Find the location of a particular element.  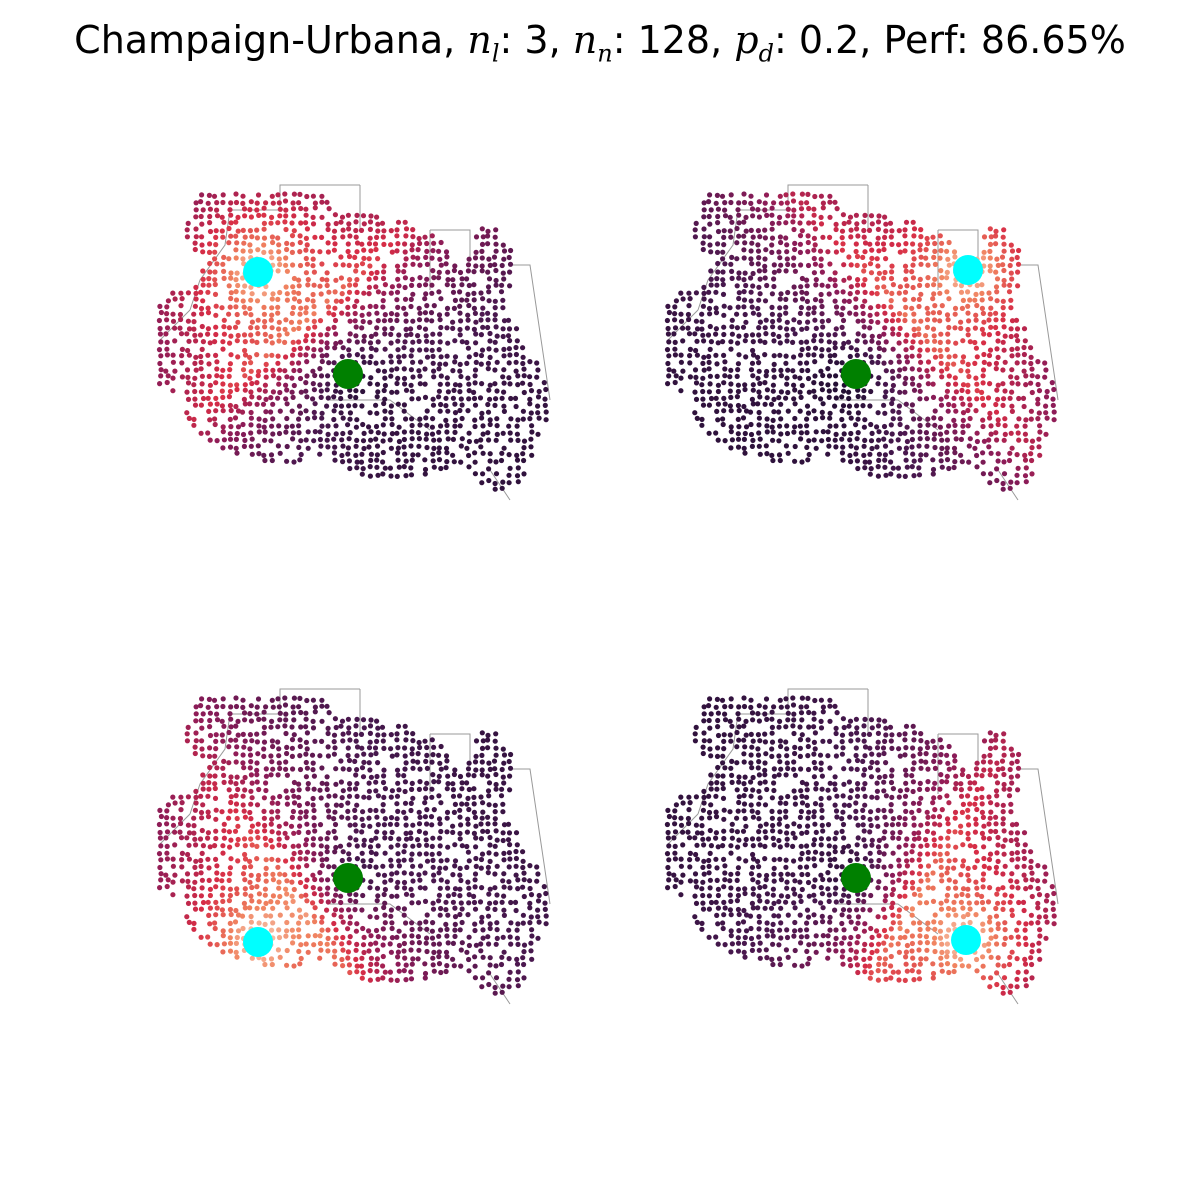

road-edge-path is located at coordinates (355, 342).